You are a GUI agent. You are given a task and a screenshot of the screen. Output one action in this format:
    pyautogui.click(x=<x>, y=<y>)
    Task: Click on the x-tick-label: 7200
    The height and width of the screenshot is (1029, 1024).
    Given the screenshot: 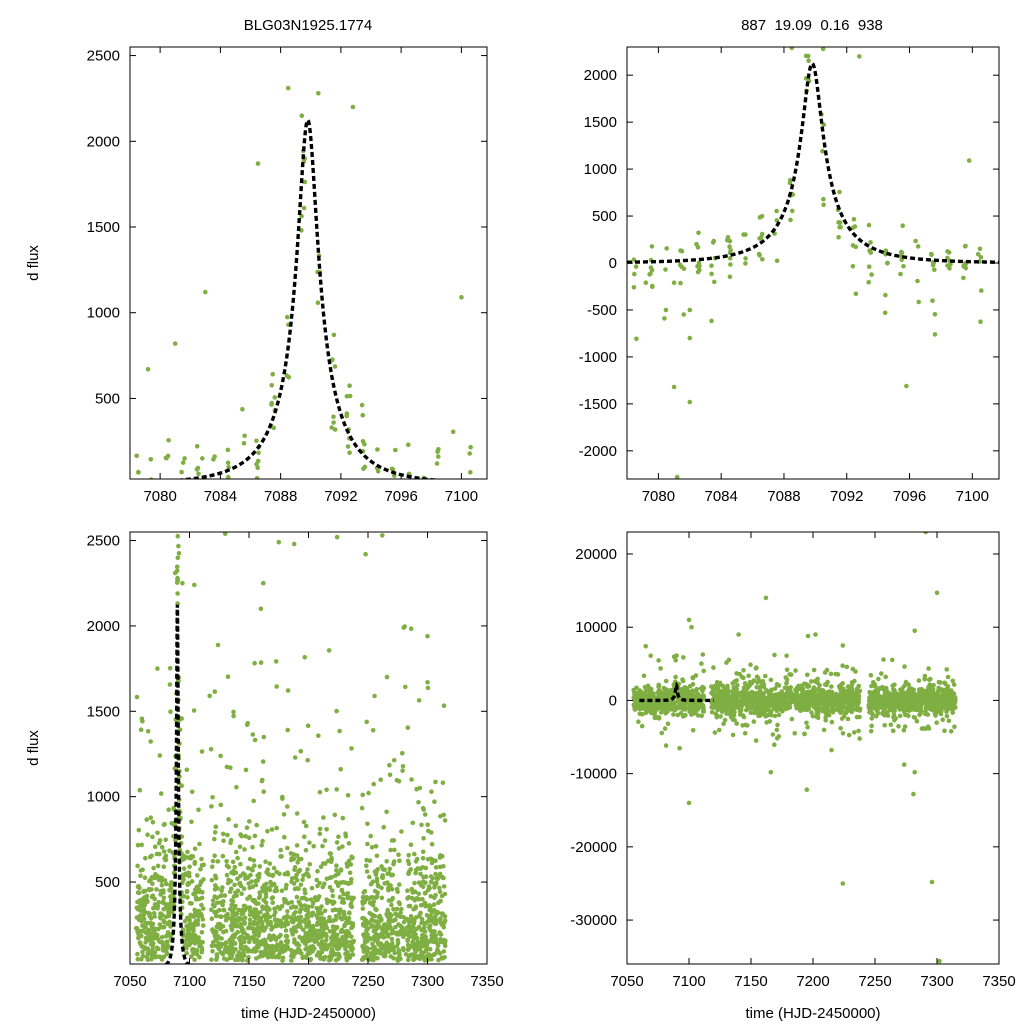 What is the action you would take?
    pyautogui.click(x=812, y=981)
    